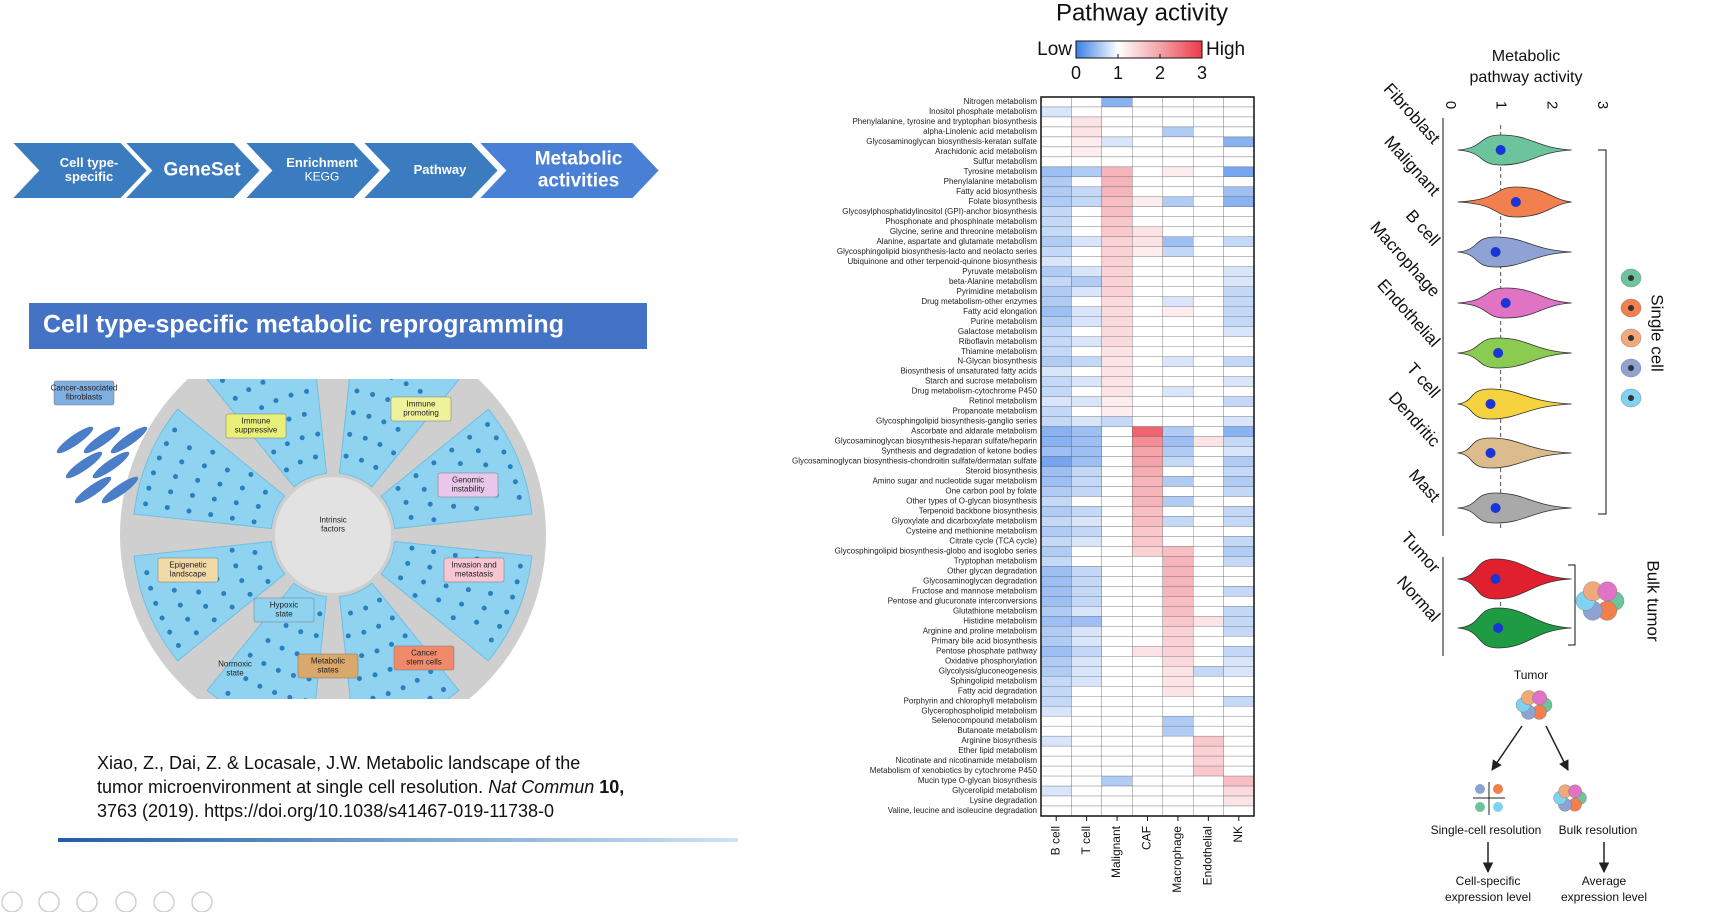 This screenshot has height=912, width=1713. Describe the element at coordinates (999, 351) in the screenshot. I see `row-label: Thiamine metabolism` at that location.